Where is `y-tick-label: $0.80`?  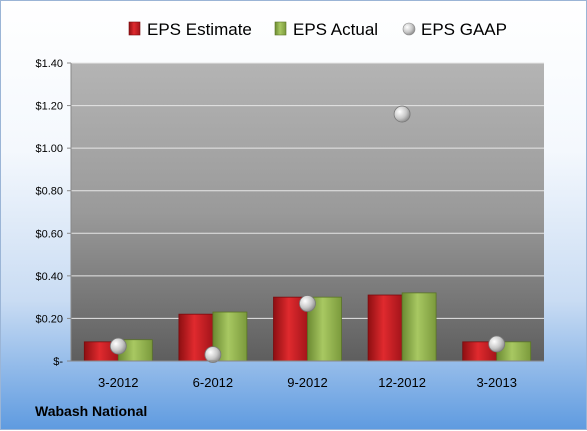 y-tick-label: $0.80 is located at coordinates (49, 192).